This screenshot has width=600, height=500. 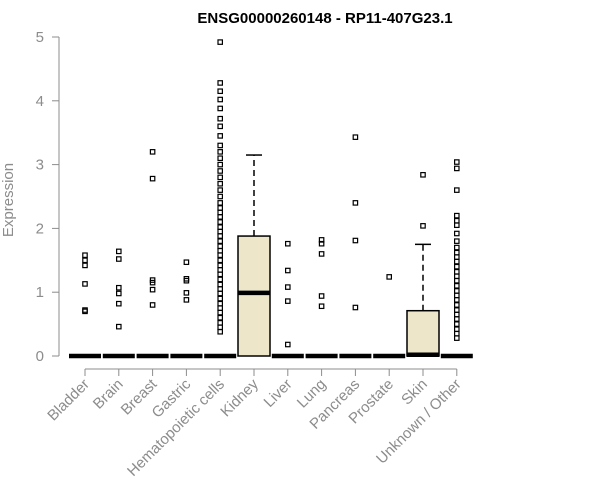 I want to click on y-tick-label: 2, so click(x=40, y=228).